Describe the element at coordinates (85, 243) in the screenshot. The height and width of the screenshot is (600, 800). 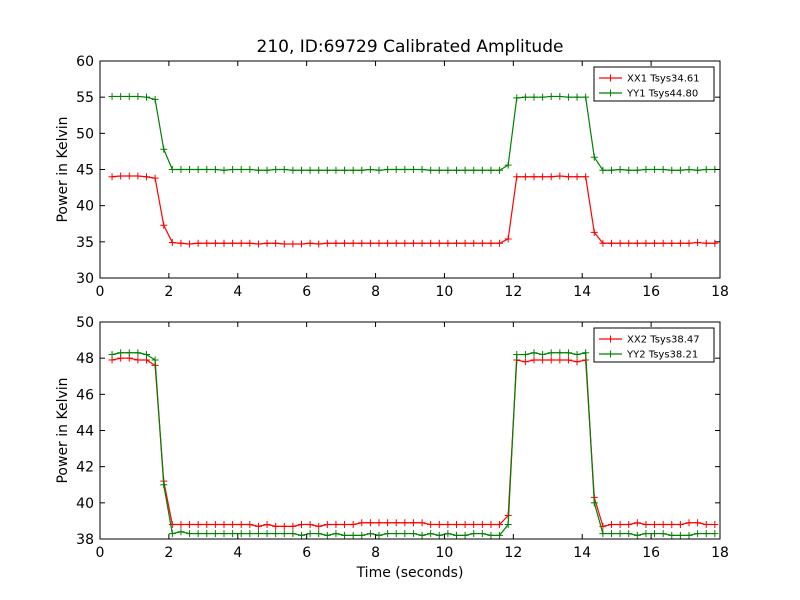
I see `y-tick-label: 35` at that location.